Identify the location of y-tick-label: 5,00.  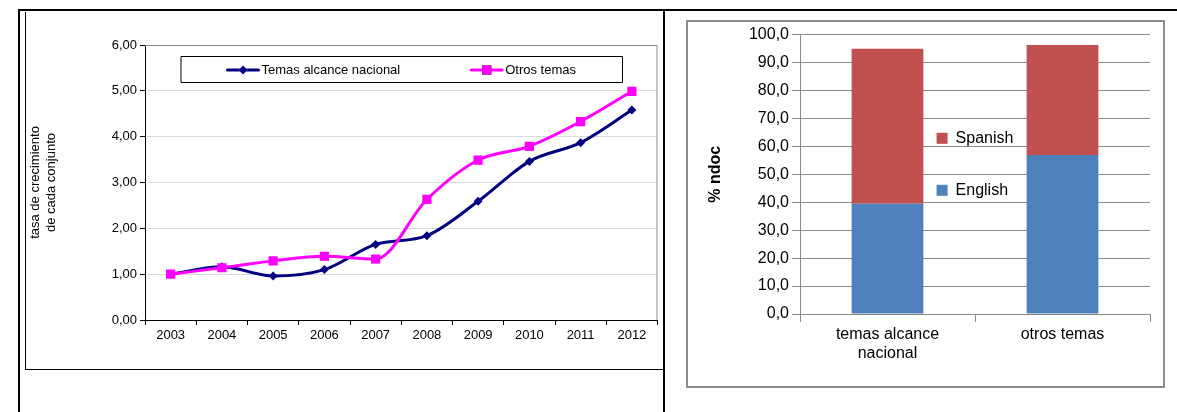
(124, 90).